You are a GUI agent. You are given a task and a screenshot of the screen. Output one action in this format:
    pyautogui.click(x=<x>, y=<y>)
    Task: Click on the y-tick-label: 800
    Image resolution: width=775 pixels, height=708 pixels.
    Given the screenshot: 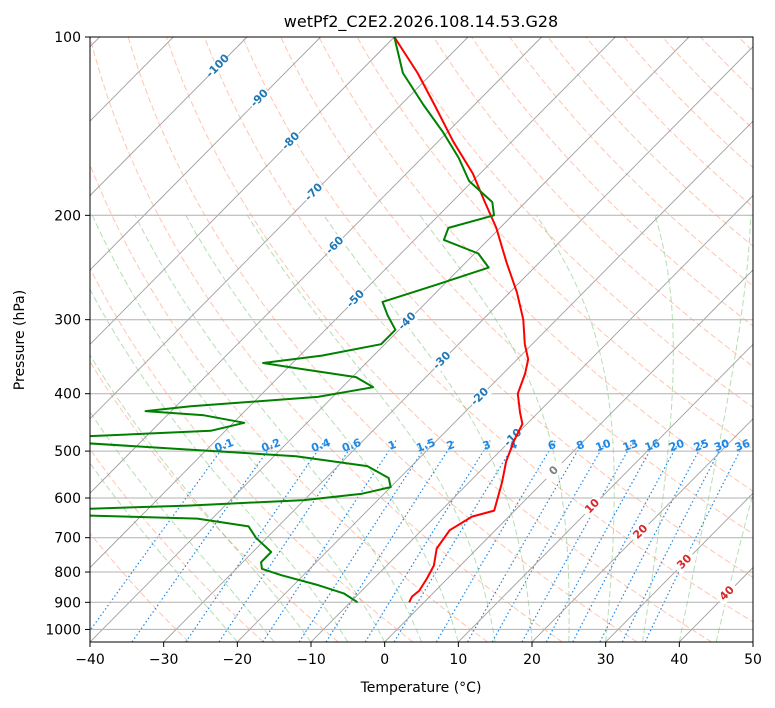 What is the action you would take?
    pyautogui.click(x=67, y=573)
    